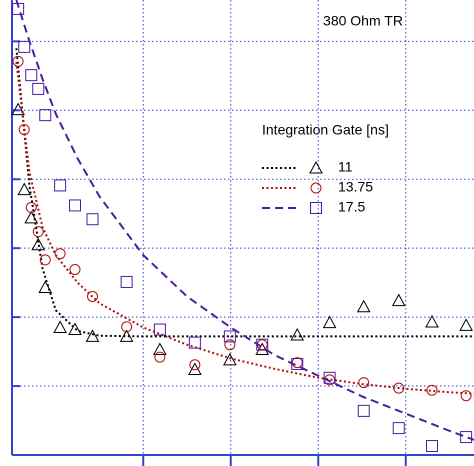 The image size is (474, 466). Describe the element at coordinates (325, 130) in the screenshot. I see `legend-title: Integration Gate [ns]` at that location.